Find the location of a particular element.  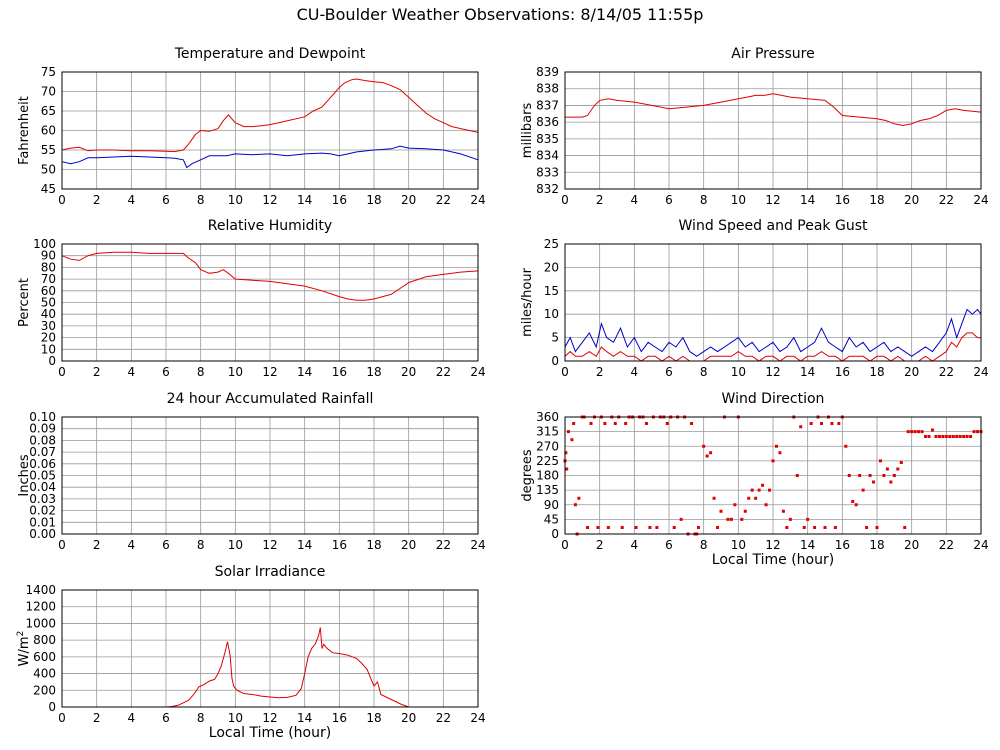

temperature-frame is located at coordinates (270, 130).